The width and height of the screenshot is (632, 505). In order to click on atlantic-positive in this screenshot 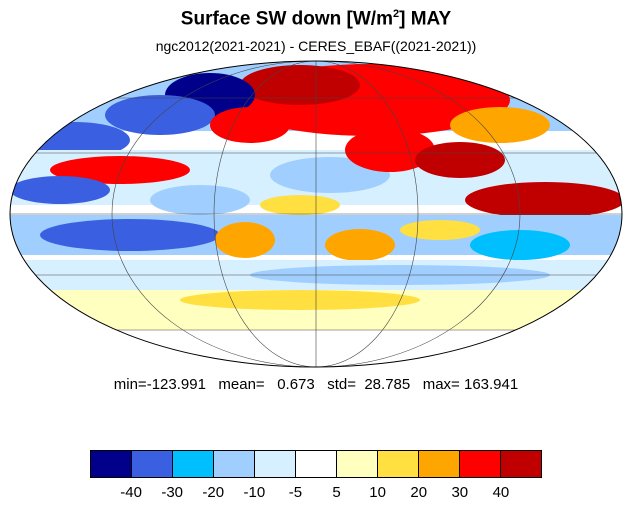, I will do `click(250, 125)`.